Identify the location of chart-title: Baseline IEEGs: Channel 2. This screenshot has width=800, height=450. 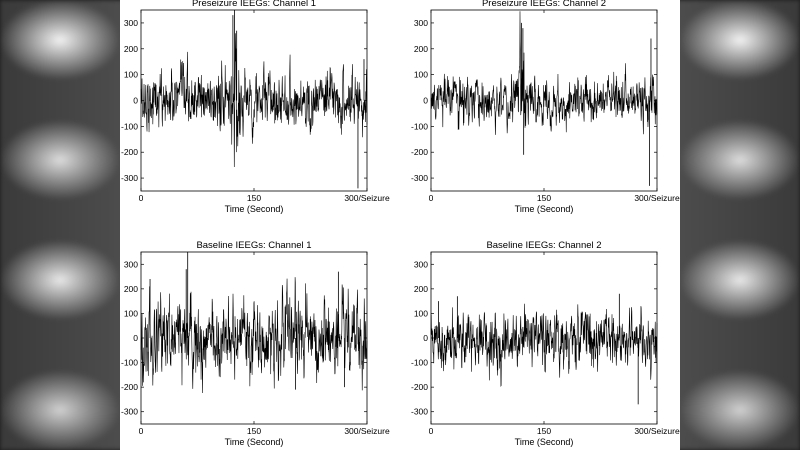
(543, 245).